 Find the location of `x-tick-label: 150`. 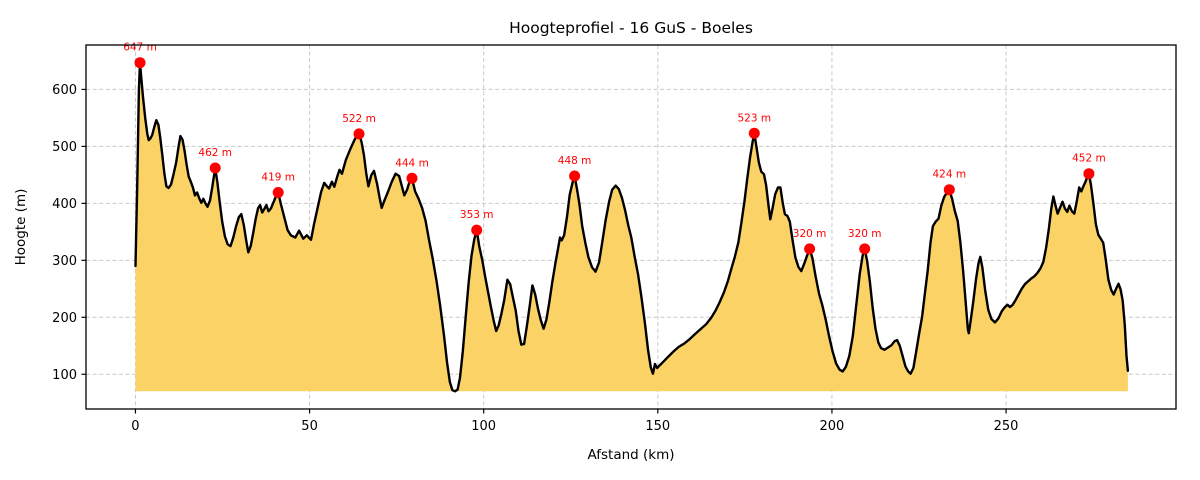

x-tick-label: 150 is located at coordinates (657, 426).